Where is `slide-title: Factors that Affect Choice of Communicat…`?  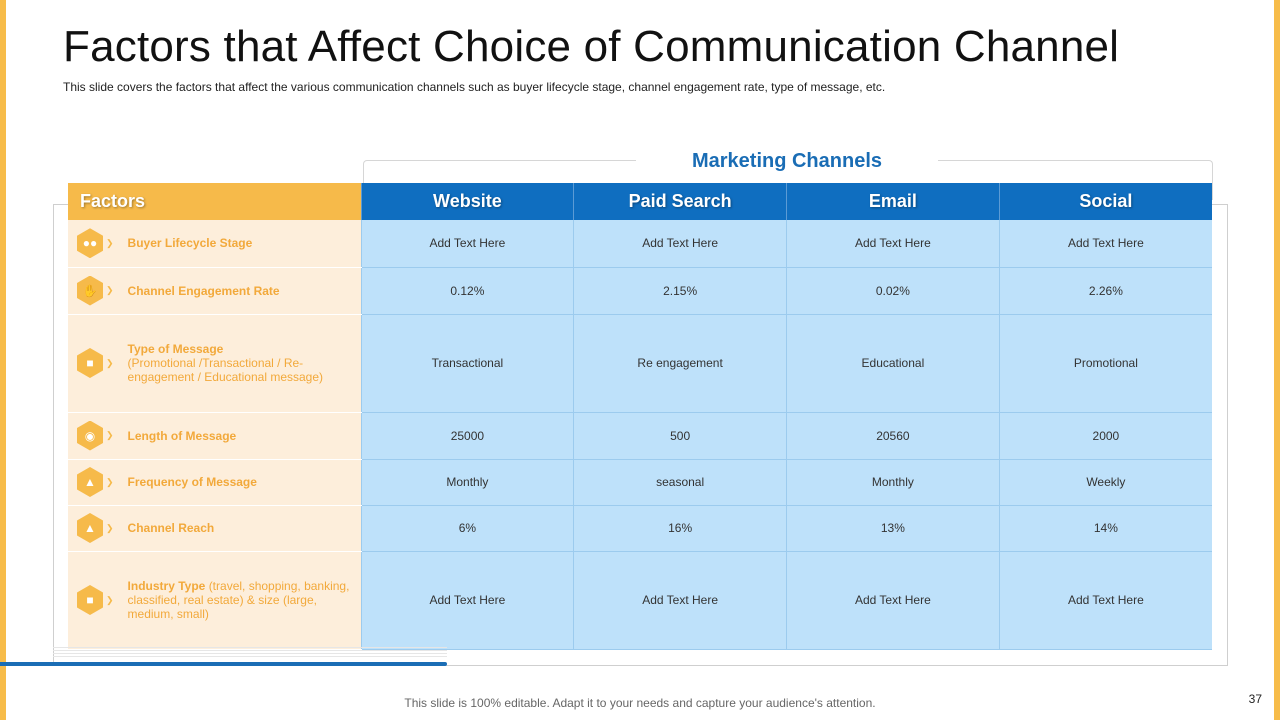
slide-title: Factors that Affect Choice of Communicat… is located at coordinates (591, 46).